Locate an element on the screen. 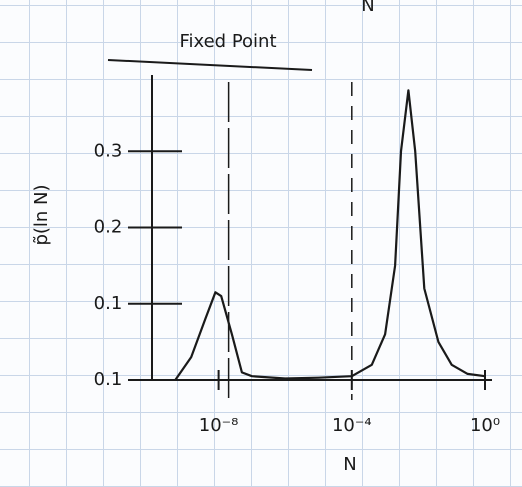  y-axis-label: p̃(ln N) is located at coordinates (41, 214).